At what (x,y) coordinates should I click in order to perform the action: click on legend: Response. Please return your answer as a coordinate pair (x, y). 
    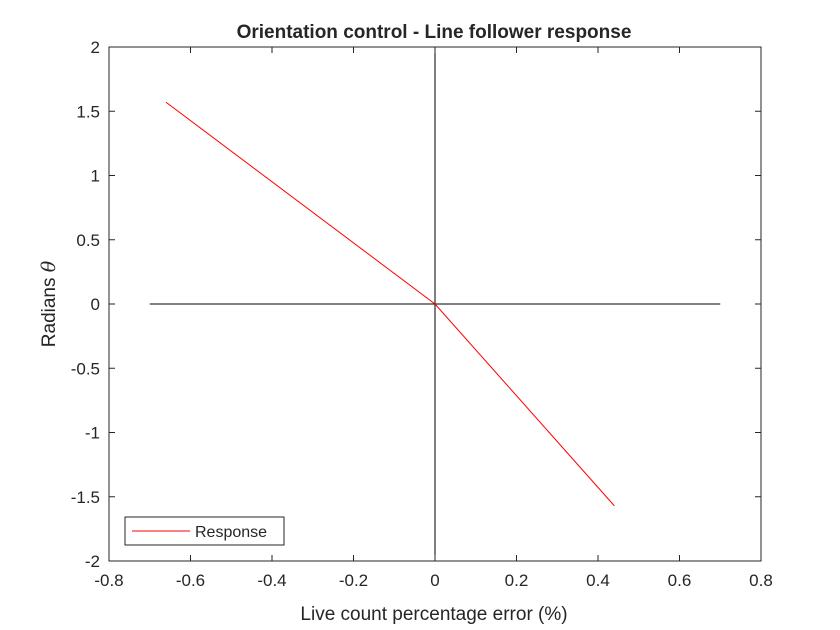
    Looking at the image, I should click on (204, 531).